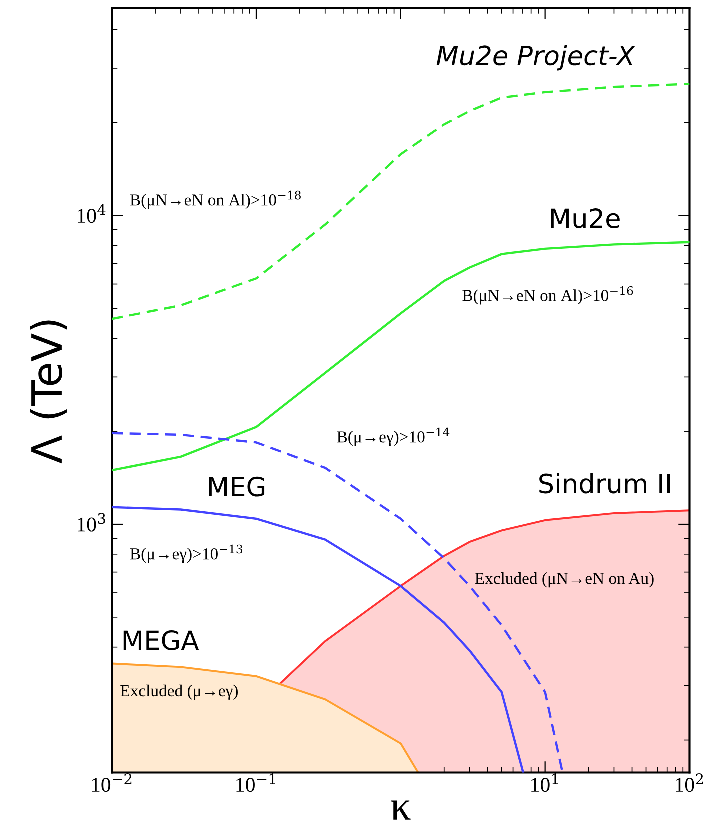 This screenshot has height=830, width=723. Describe the element at coordinates (112, 783) in the screenshot. I see `x-tick-label: 10$^{−2}$` at that location.